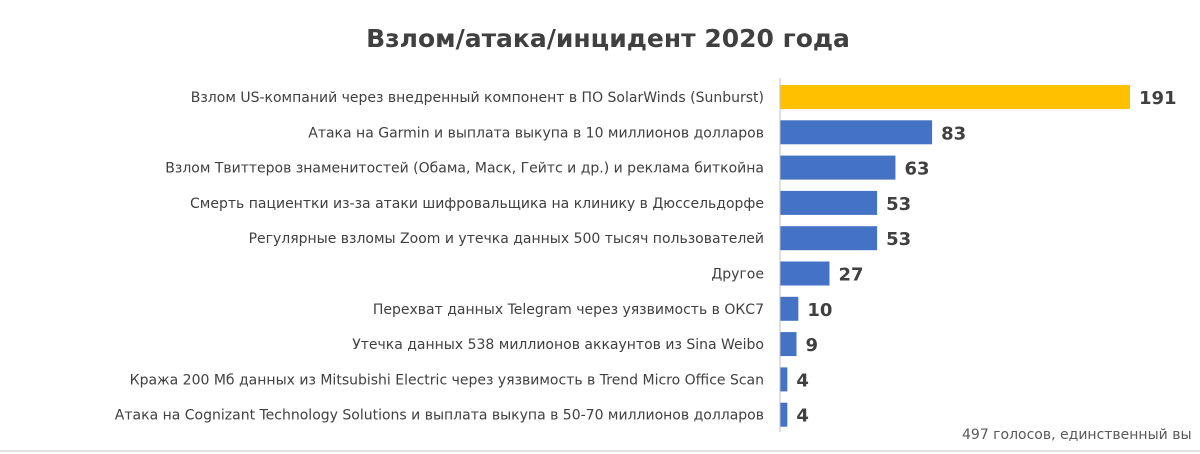 Image resolution: width=1200 pixels, height=454 pixels. I want to click on value-label-4: 53, so click(898, 204).